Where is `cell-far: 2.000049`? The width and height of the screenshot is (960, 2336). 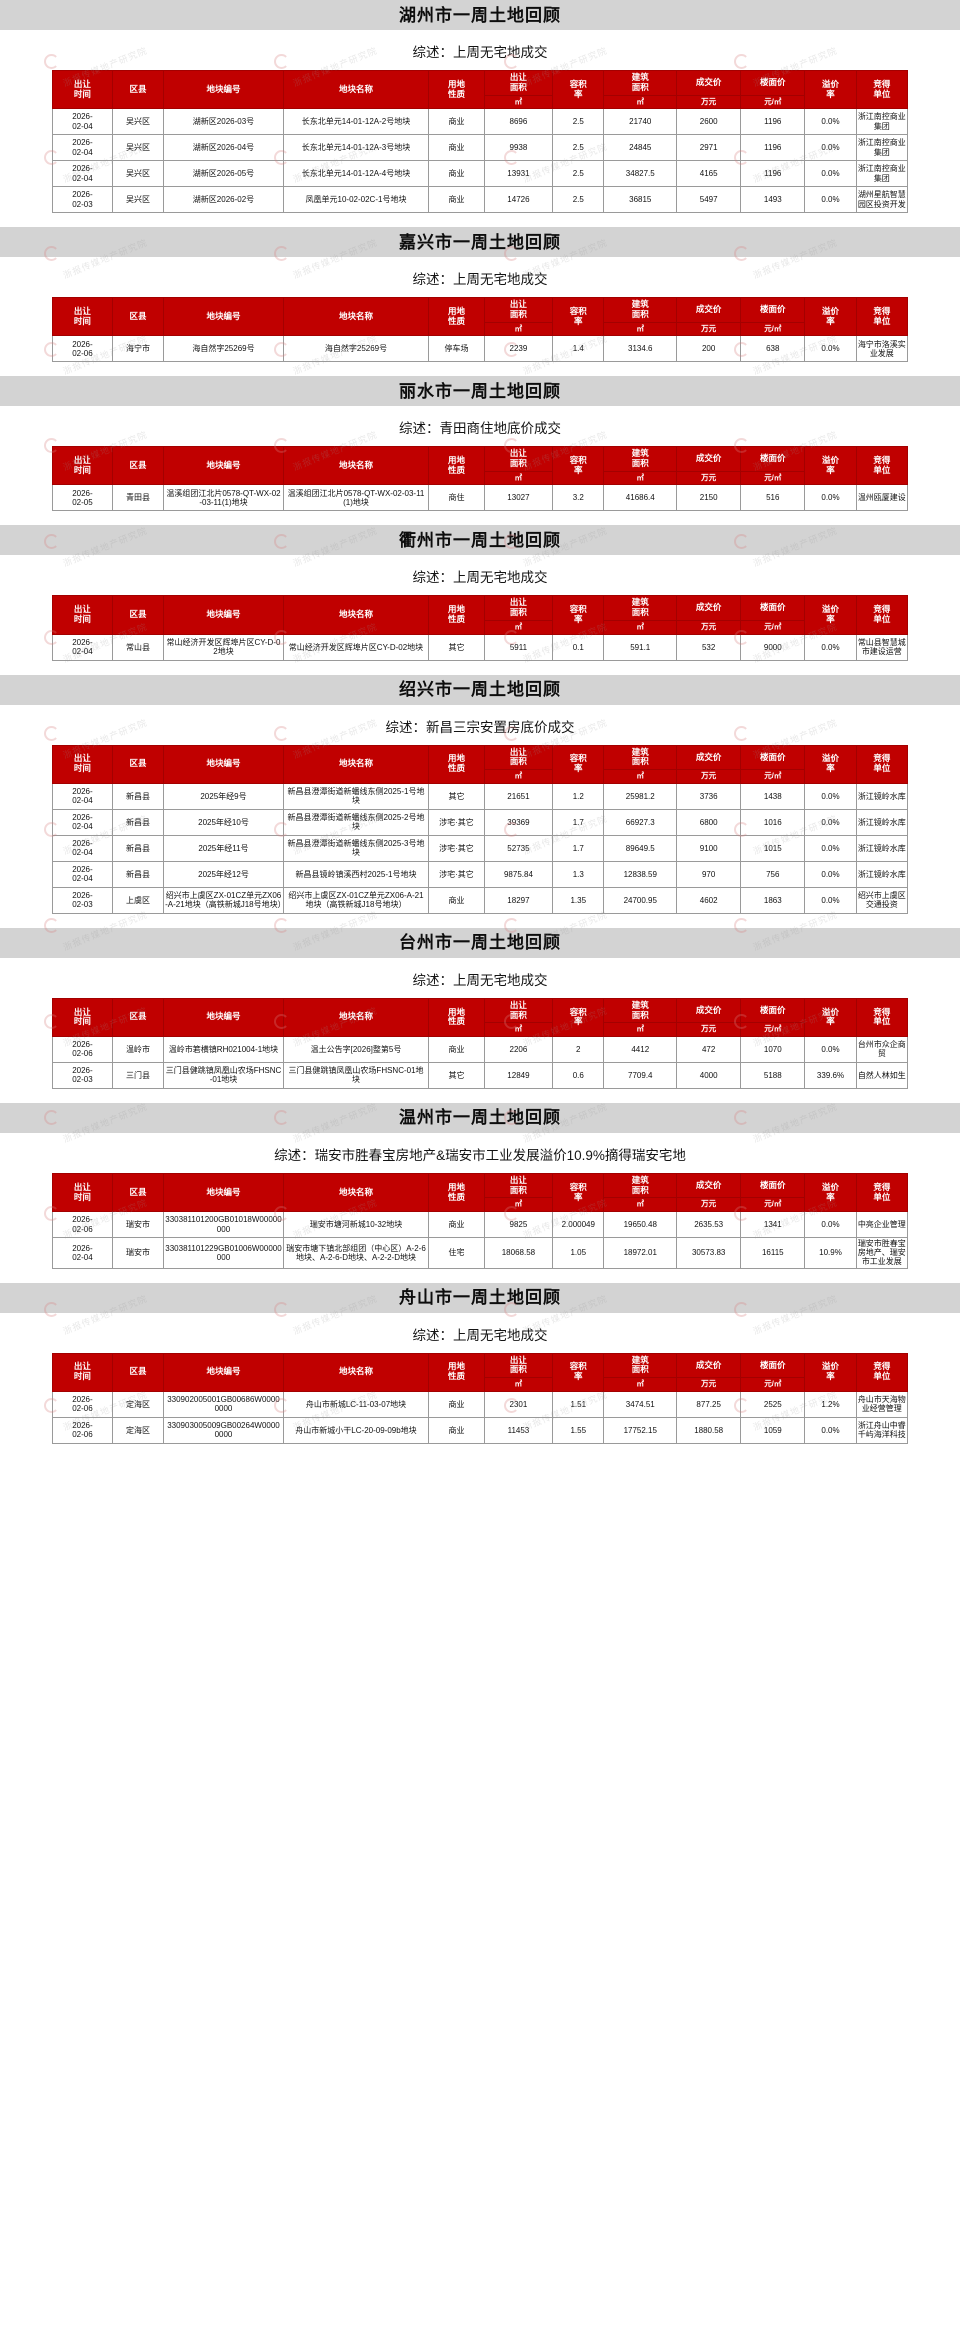
cell-far: 2.000049 is located at coordinates (578, 1225).